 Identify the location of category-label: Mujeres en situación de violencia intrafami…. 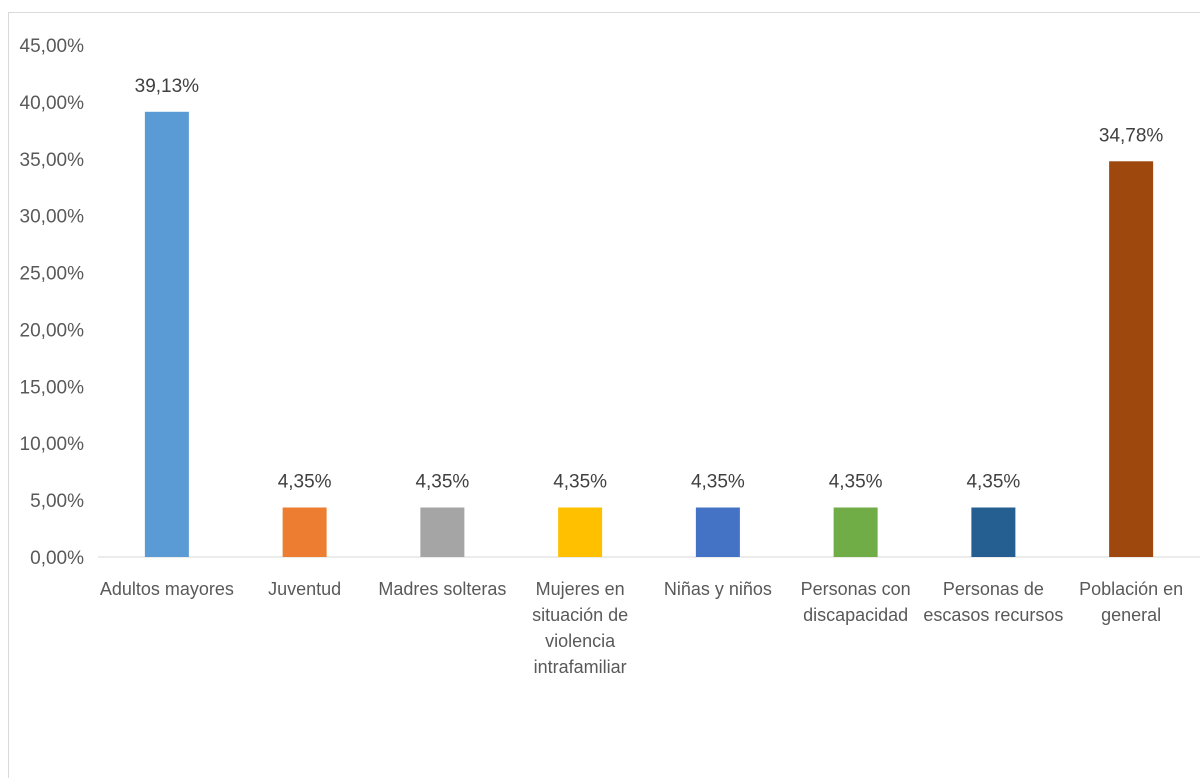
(580, 628).